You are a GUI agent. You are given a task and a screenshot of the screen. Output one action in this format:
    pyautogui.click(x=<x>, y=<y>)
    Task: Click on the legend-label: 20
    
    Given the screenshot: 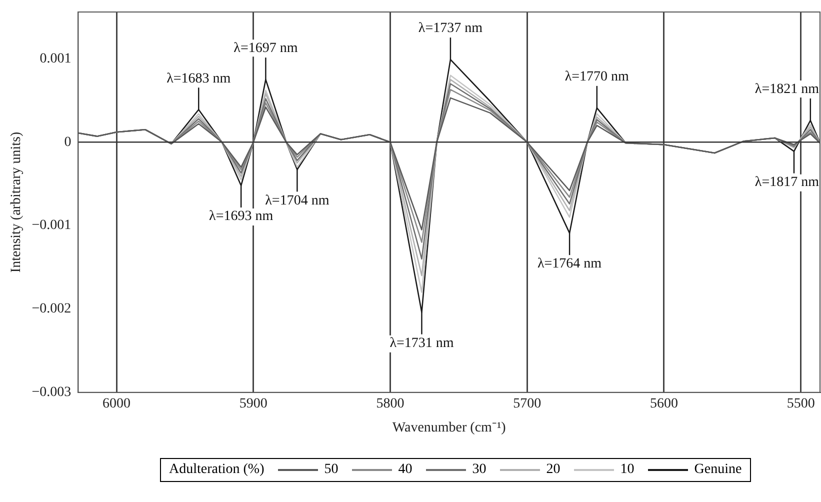 What is the action you would take?
    pyautogui.click(x=553, y=470)
    